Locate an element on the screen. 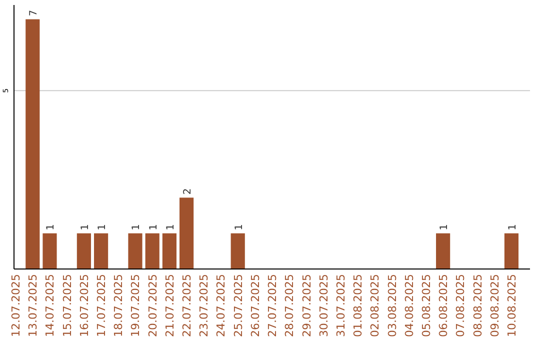 The height and width of the screenshot is (340, 540). x-tick-label: 02.08.2025 is located at coordinates (375, 305).